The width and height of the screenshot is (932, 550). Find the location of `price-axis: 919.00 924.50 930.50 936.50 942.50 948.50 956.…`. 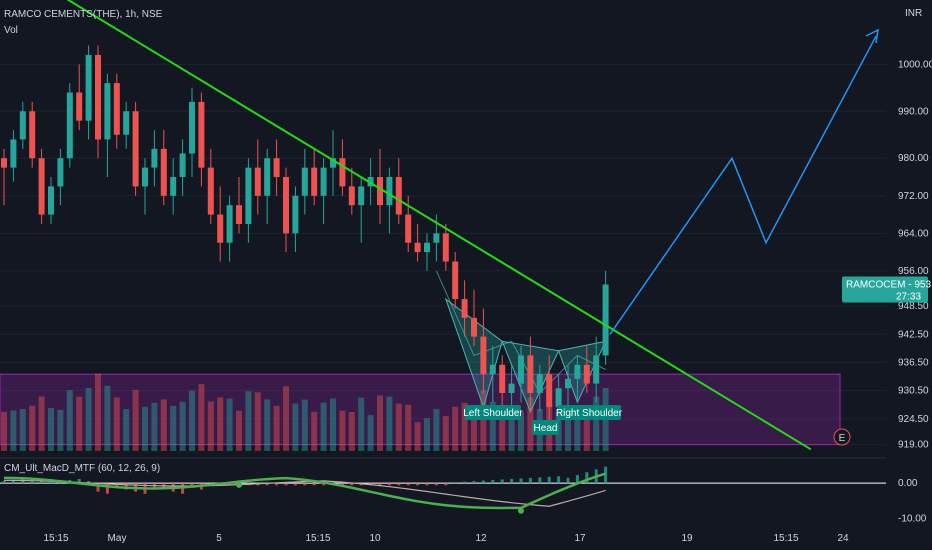

price-axis: 919.00 924.50 930.50 936.50 942.50 948.50 956.… is located at coordinates (887, 266).